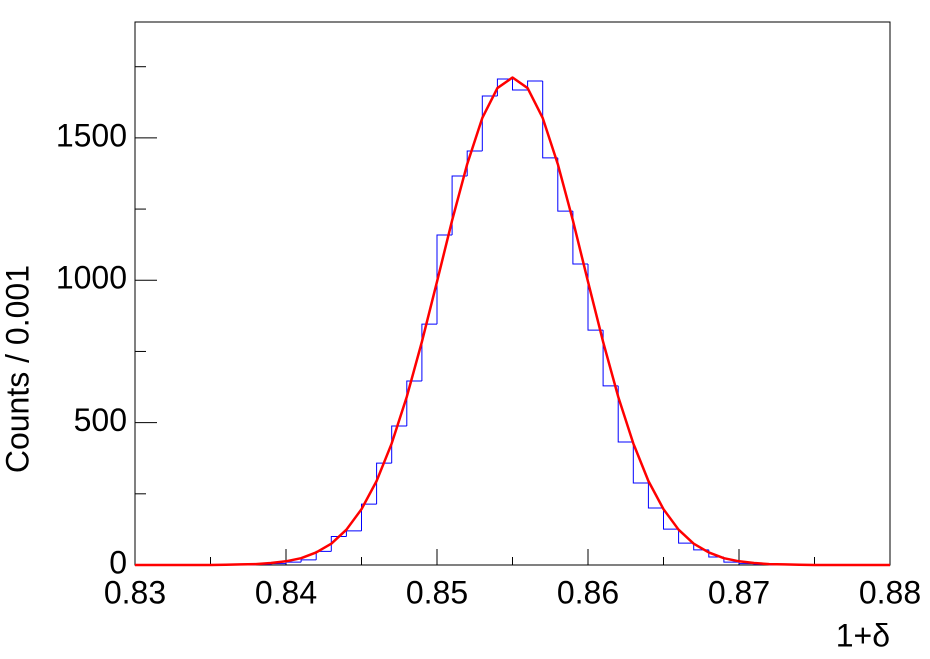  I want to click on x-tick-label: 0.88, so click(890, 592).